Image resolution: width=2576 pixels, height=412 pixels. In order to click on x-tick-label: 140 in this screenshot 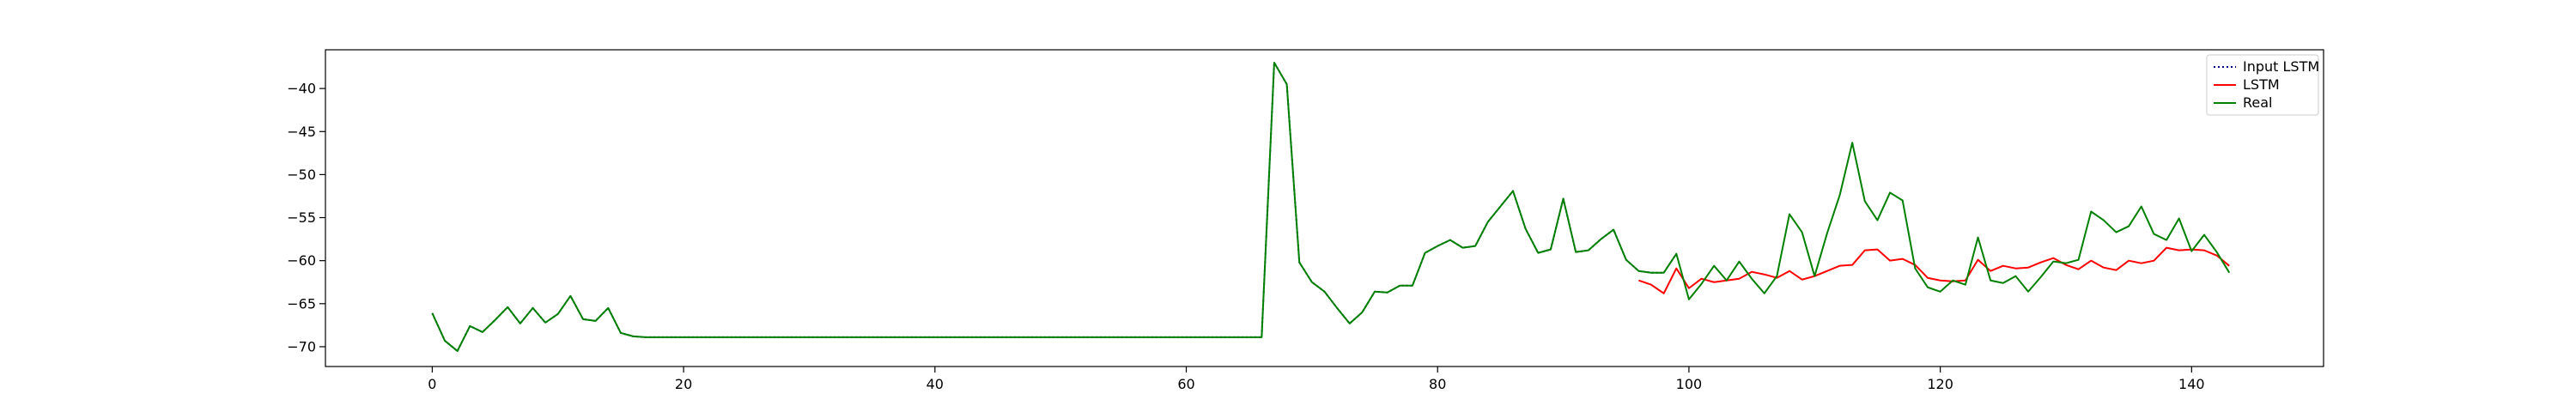, I will do `click(2192, 384)`.